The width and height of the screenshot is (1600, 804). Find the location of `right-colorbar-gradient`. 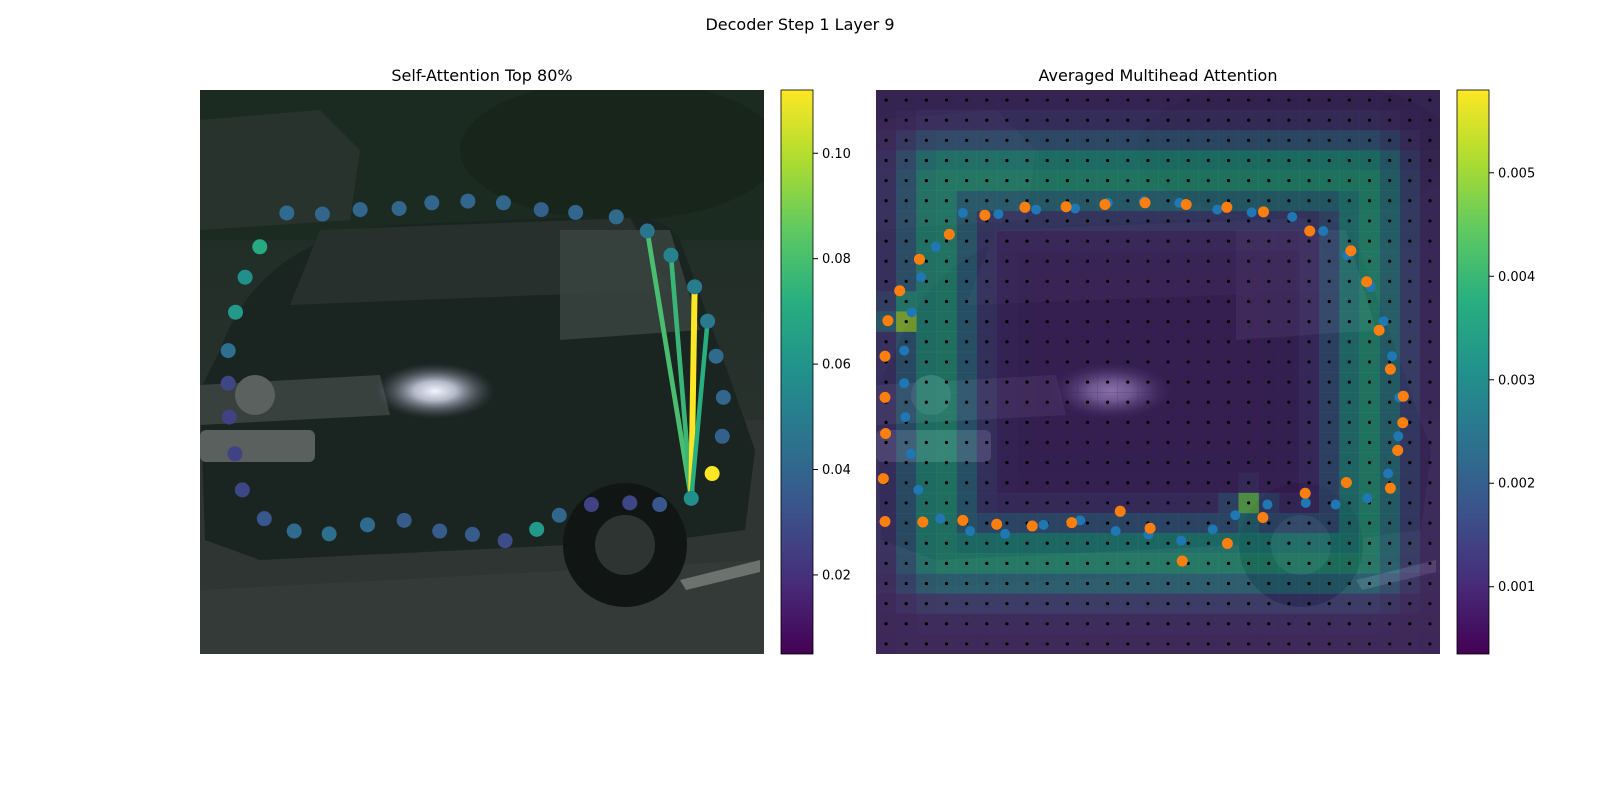

right-colorbar-gradient is located at coordinates (1473, 372).